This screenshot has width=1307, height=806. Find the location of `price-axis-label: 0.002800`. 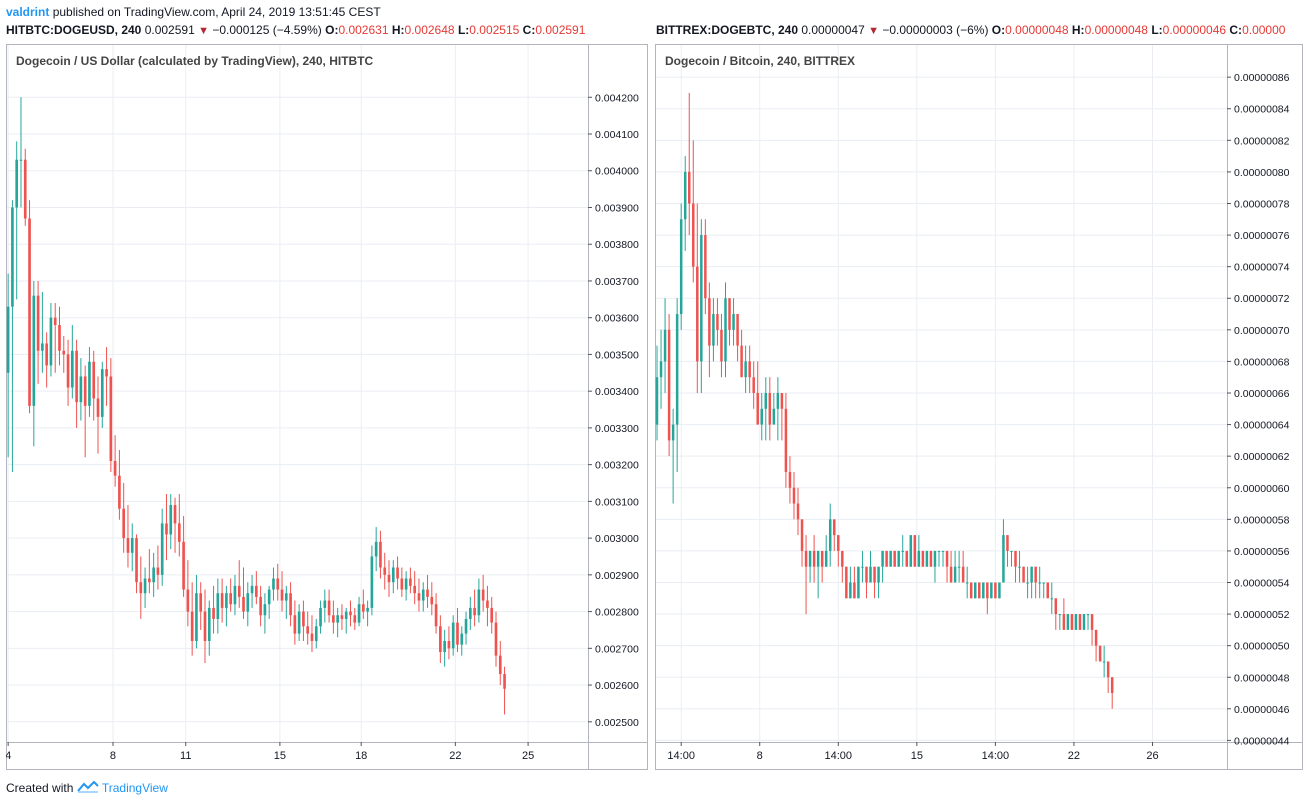

price-axis-label: 0.002800 is located at coordinates (617, 613).